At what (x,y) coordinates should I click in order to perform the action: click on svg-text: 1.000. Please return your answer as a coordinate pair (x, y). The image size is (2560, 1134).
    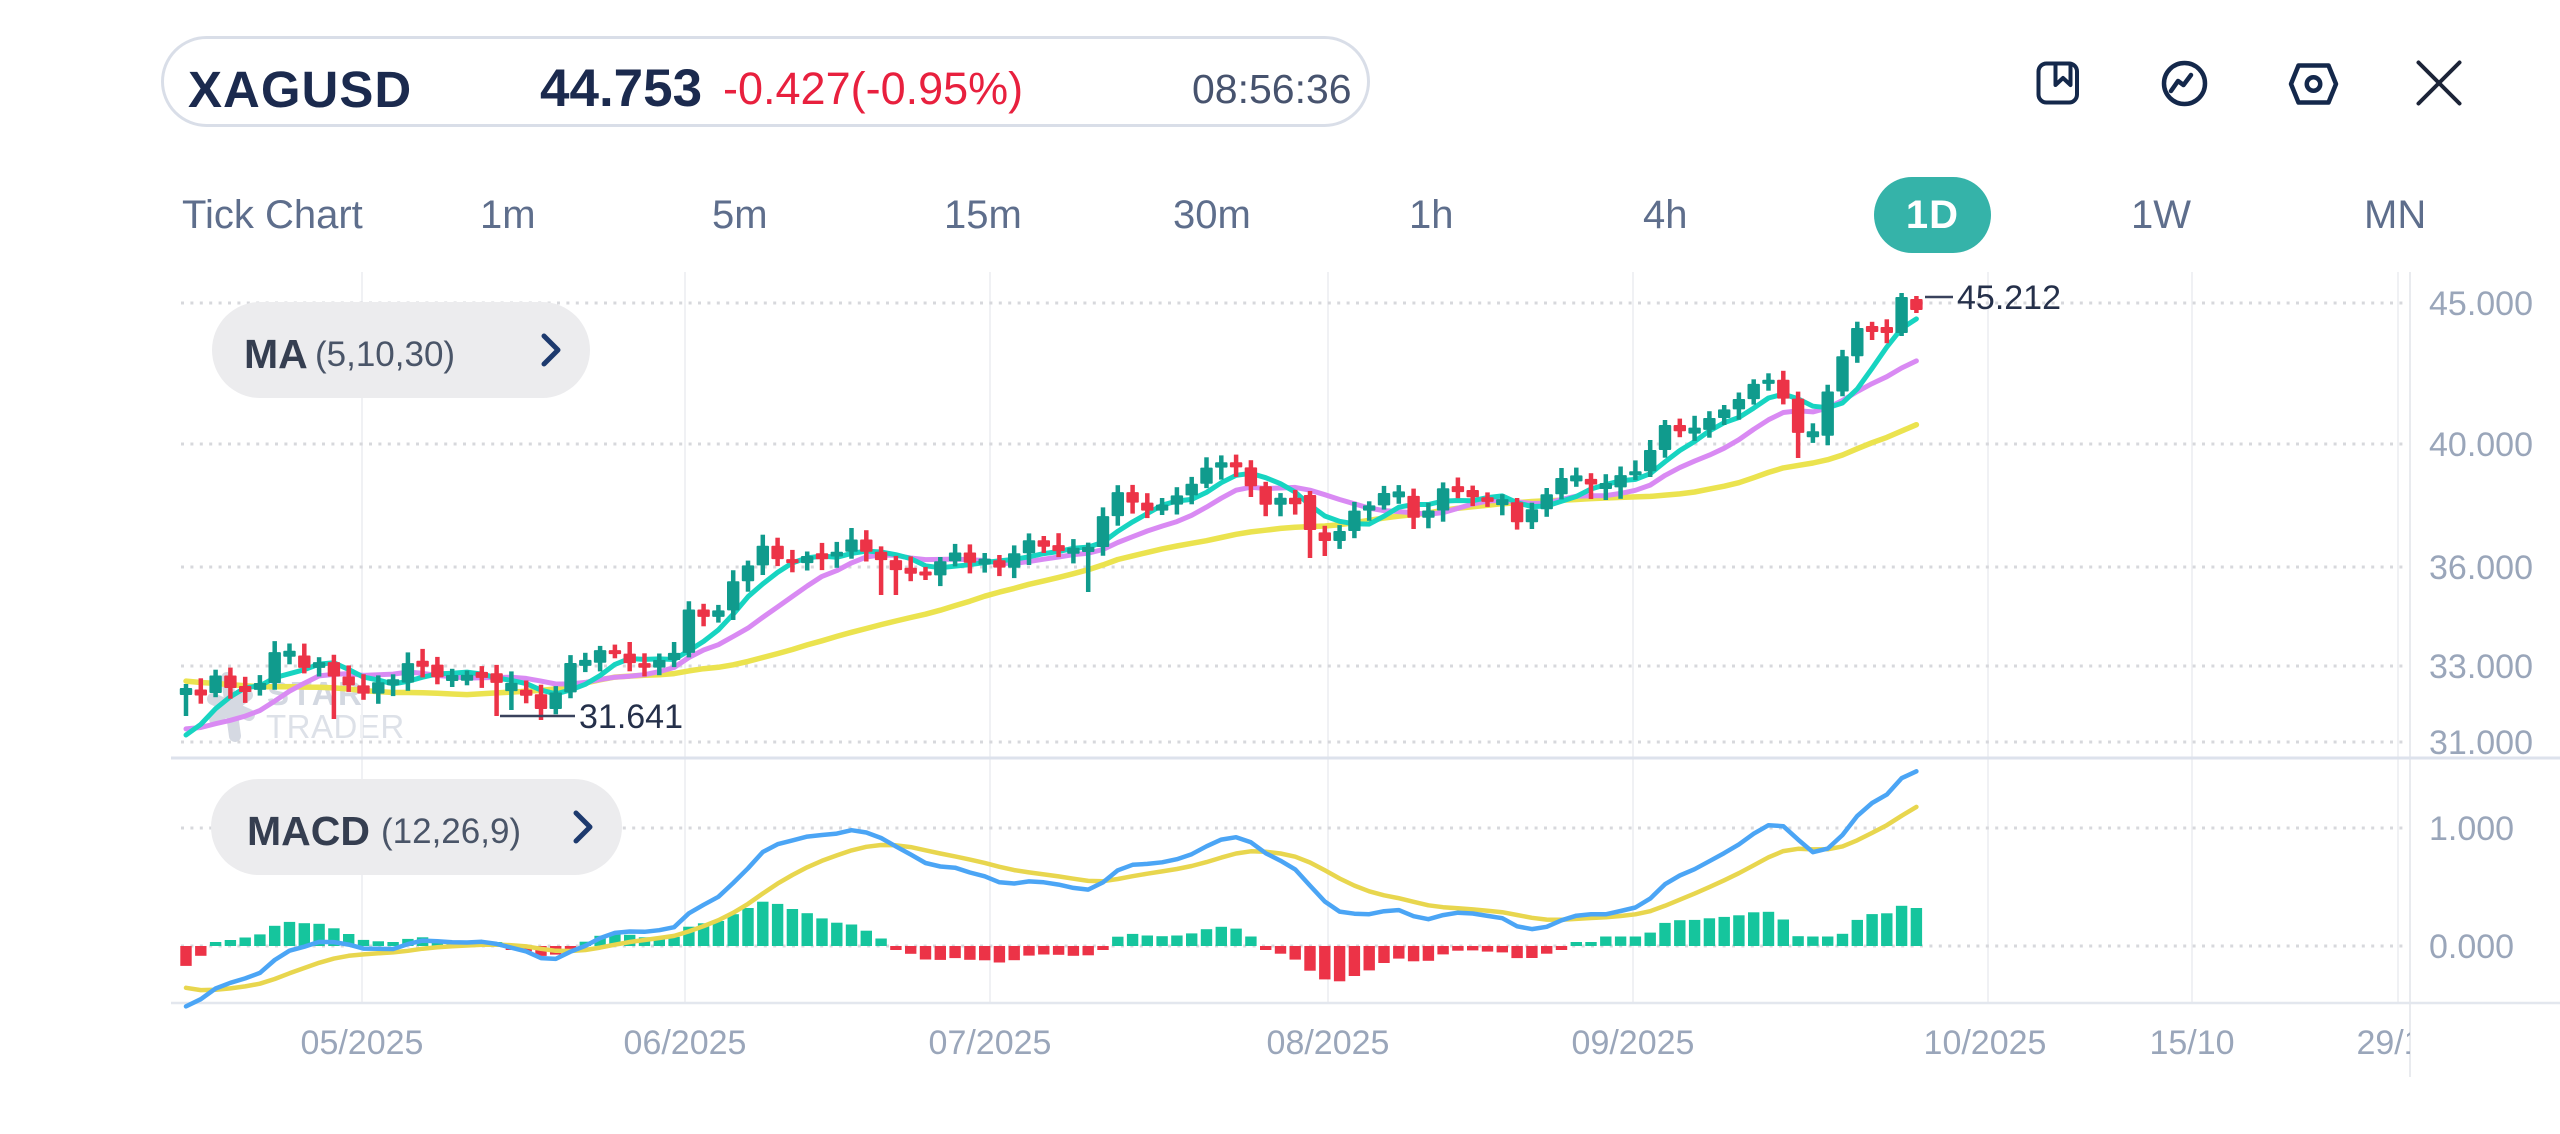
    Looking at the image, I should click on (2471, 829).